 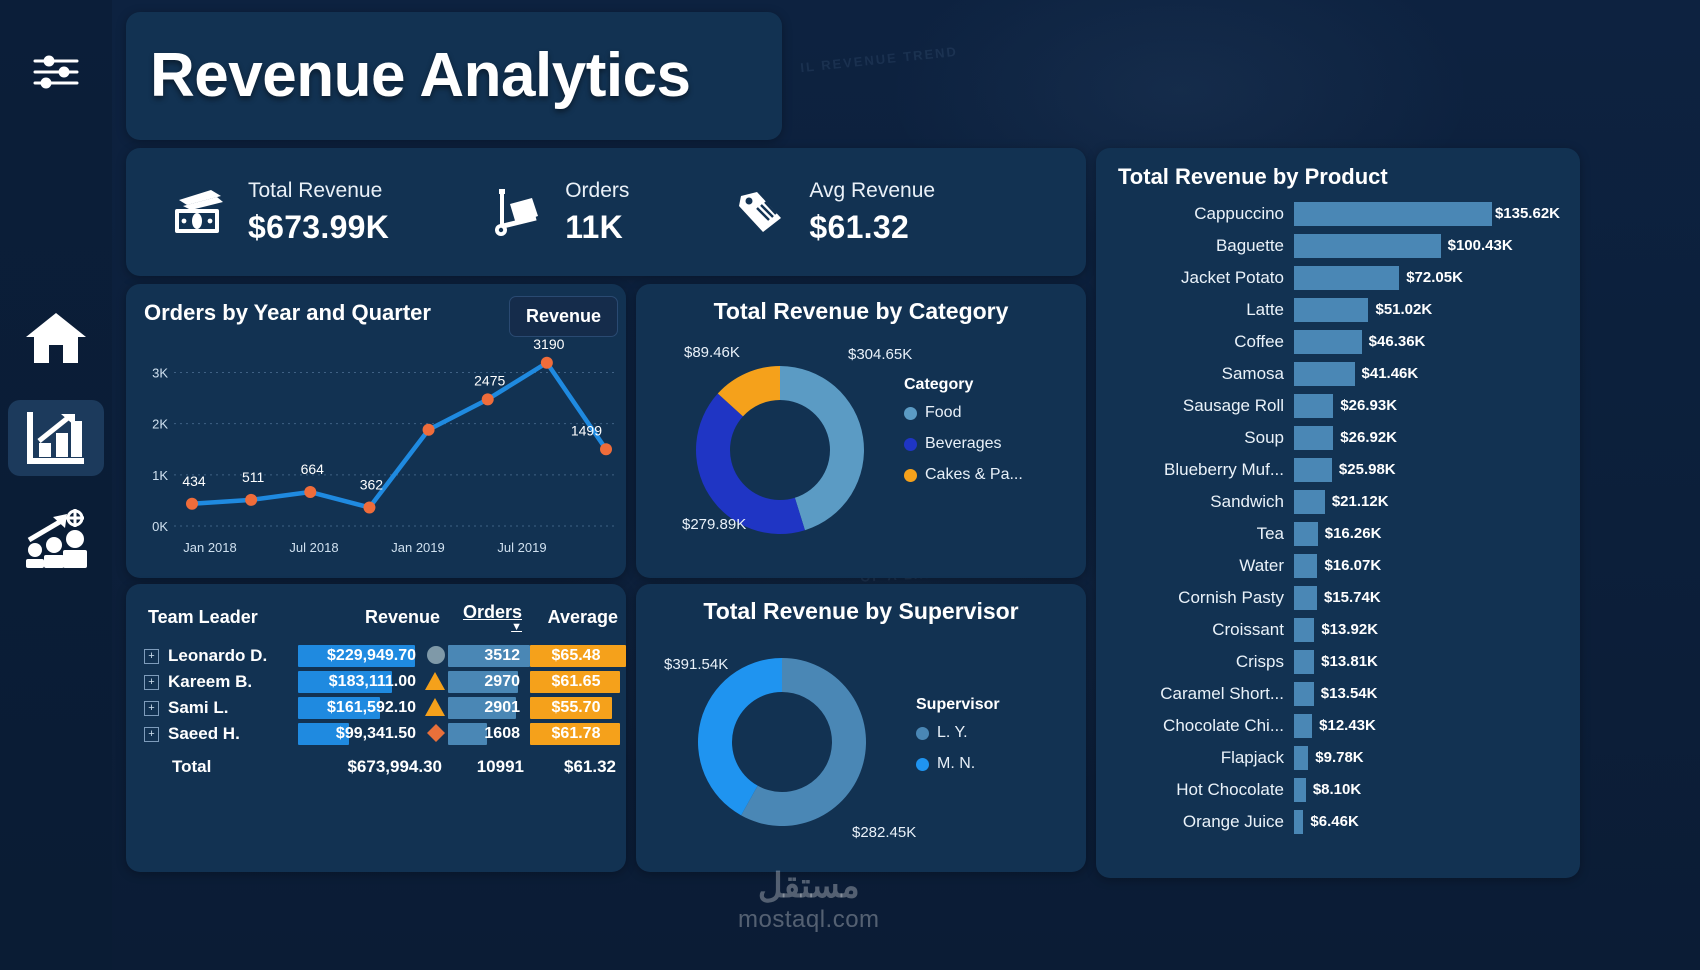 What do you see at coordinates (1369, 437) in the screenshot?
I see `product-value: $26.92K` at bounding box center [1369, 437].